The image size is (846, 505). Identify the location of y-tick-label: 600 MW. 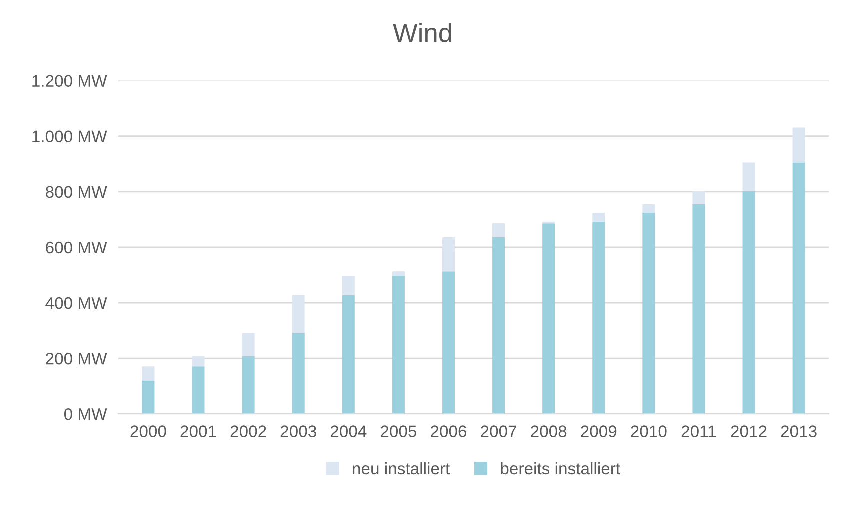
(77, 248).